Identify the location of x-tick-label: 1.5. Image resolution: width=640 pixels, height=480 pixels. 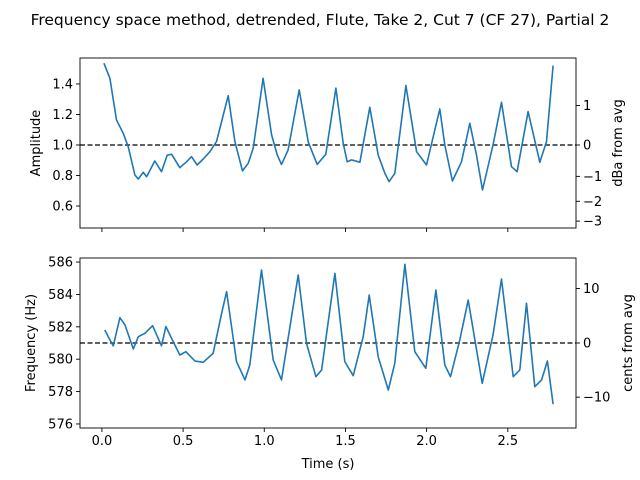
(345, 441).